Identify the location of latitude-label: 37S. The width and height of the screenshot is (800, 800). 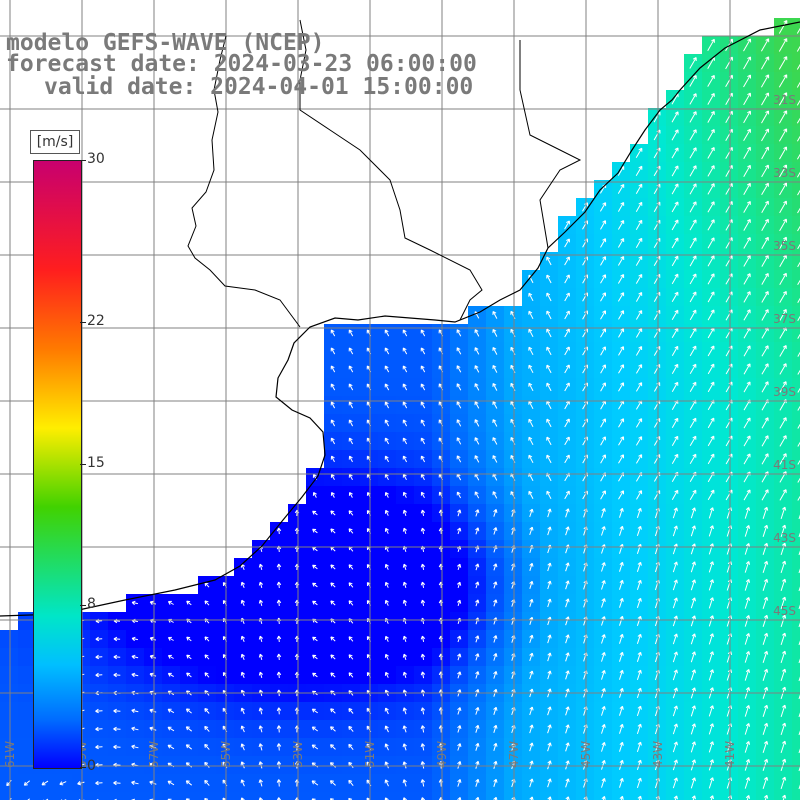
(784, 319).